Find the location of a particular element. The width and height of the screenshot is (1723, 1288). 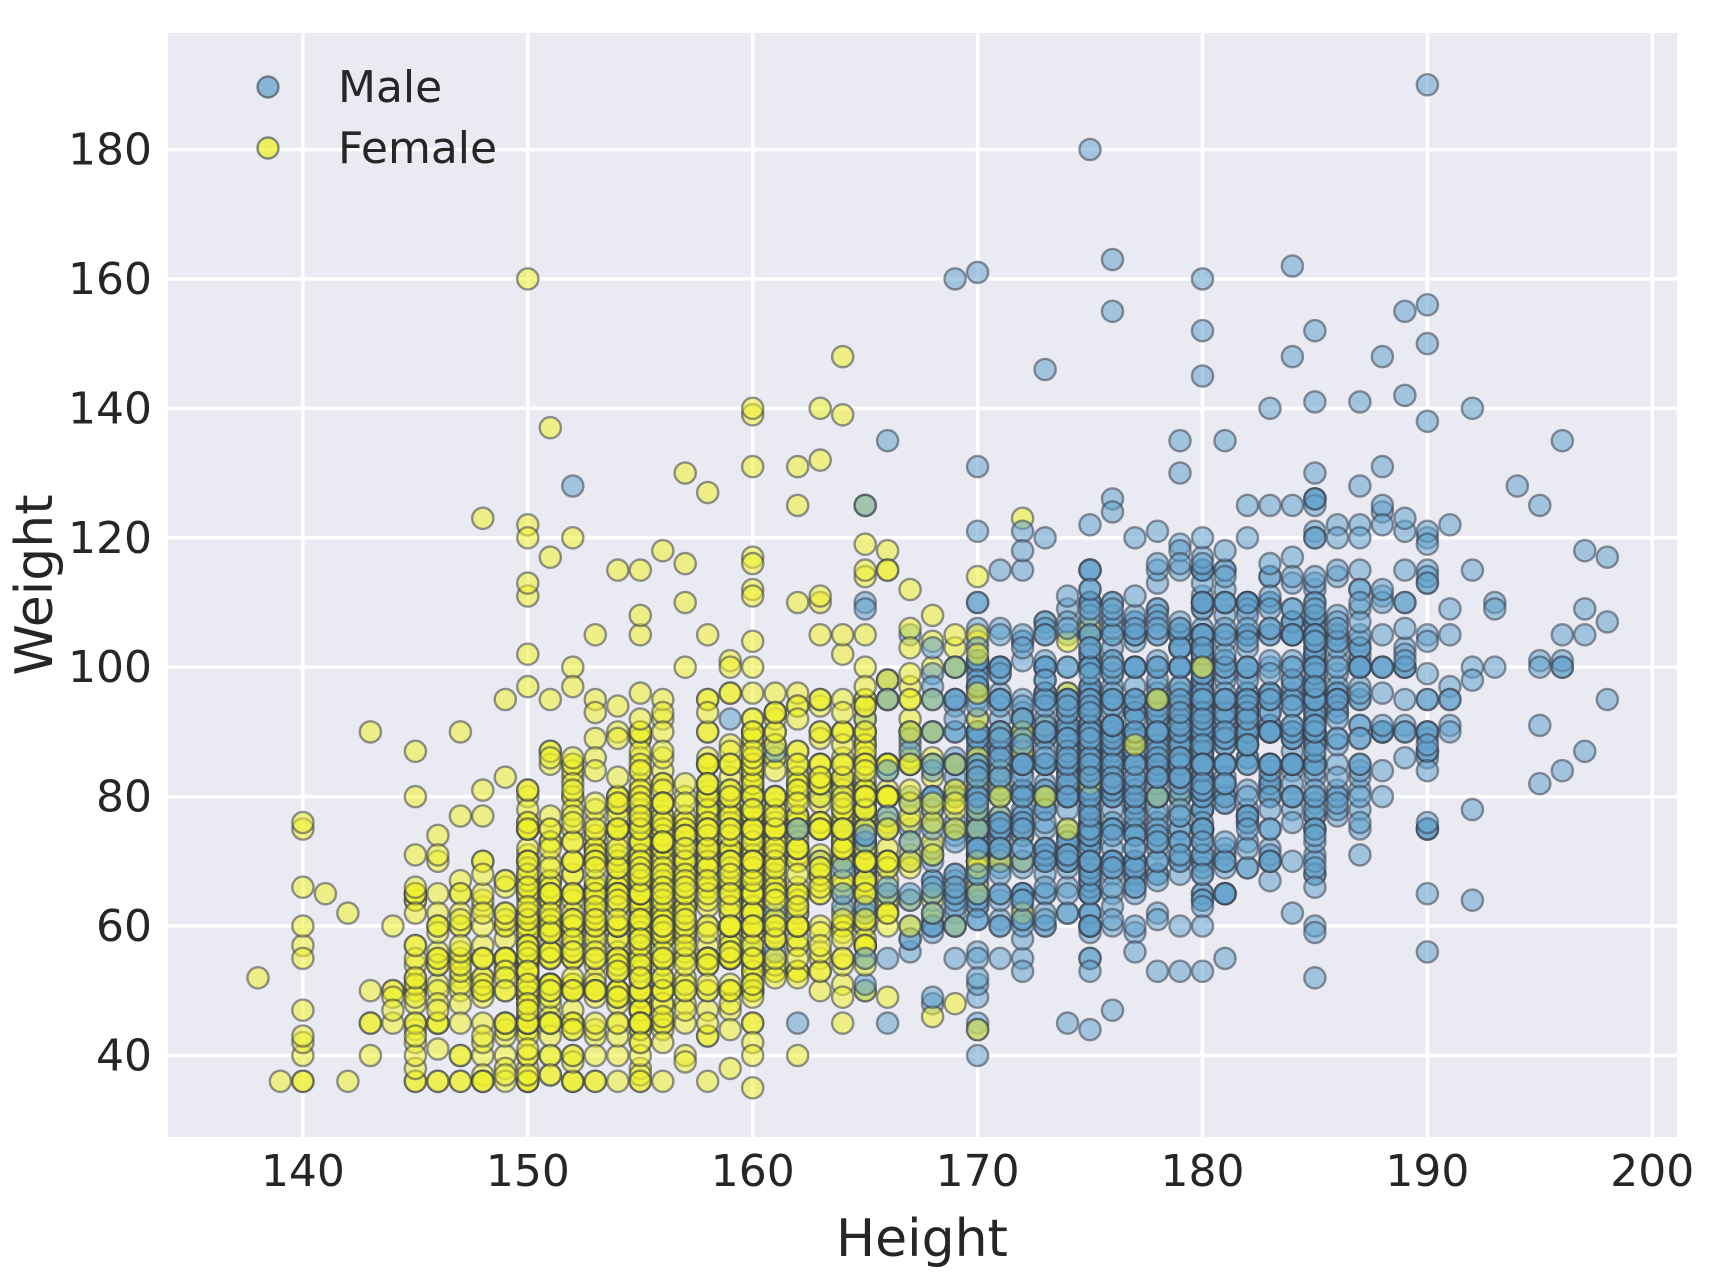

y-tick-label: 40 is located at coordinates (124, 1055).